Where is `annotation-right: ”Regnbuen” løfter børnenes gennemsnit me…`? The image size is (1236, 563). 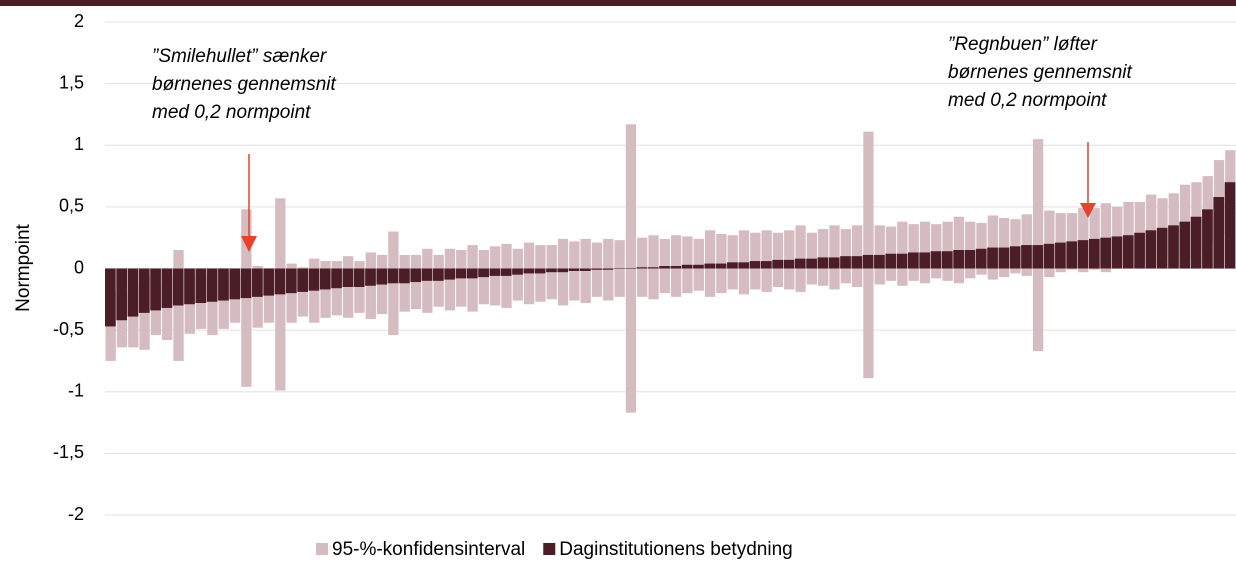 annotation-right: ”Regnbuen” løfter børnenes gennemsnit me… is located at coordinates (1040, 126).